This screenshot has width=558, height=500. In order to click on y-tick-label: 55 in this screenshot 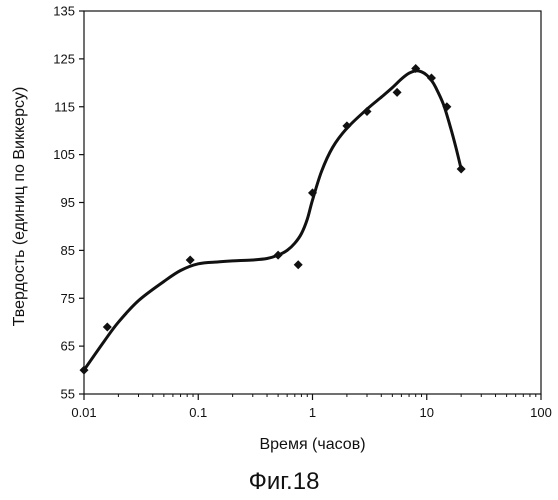, I will do `click(68, 394)`.